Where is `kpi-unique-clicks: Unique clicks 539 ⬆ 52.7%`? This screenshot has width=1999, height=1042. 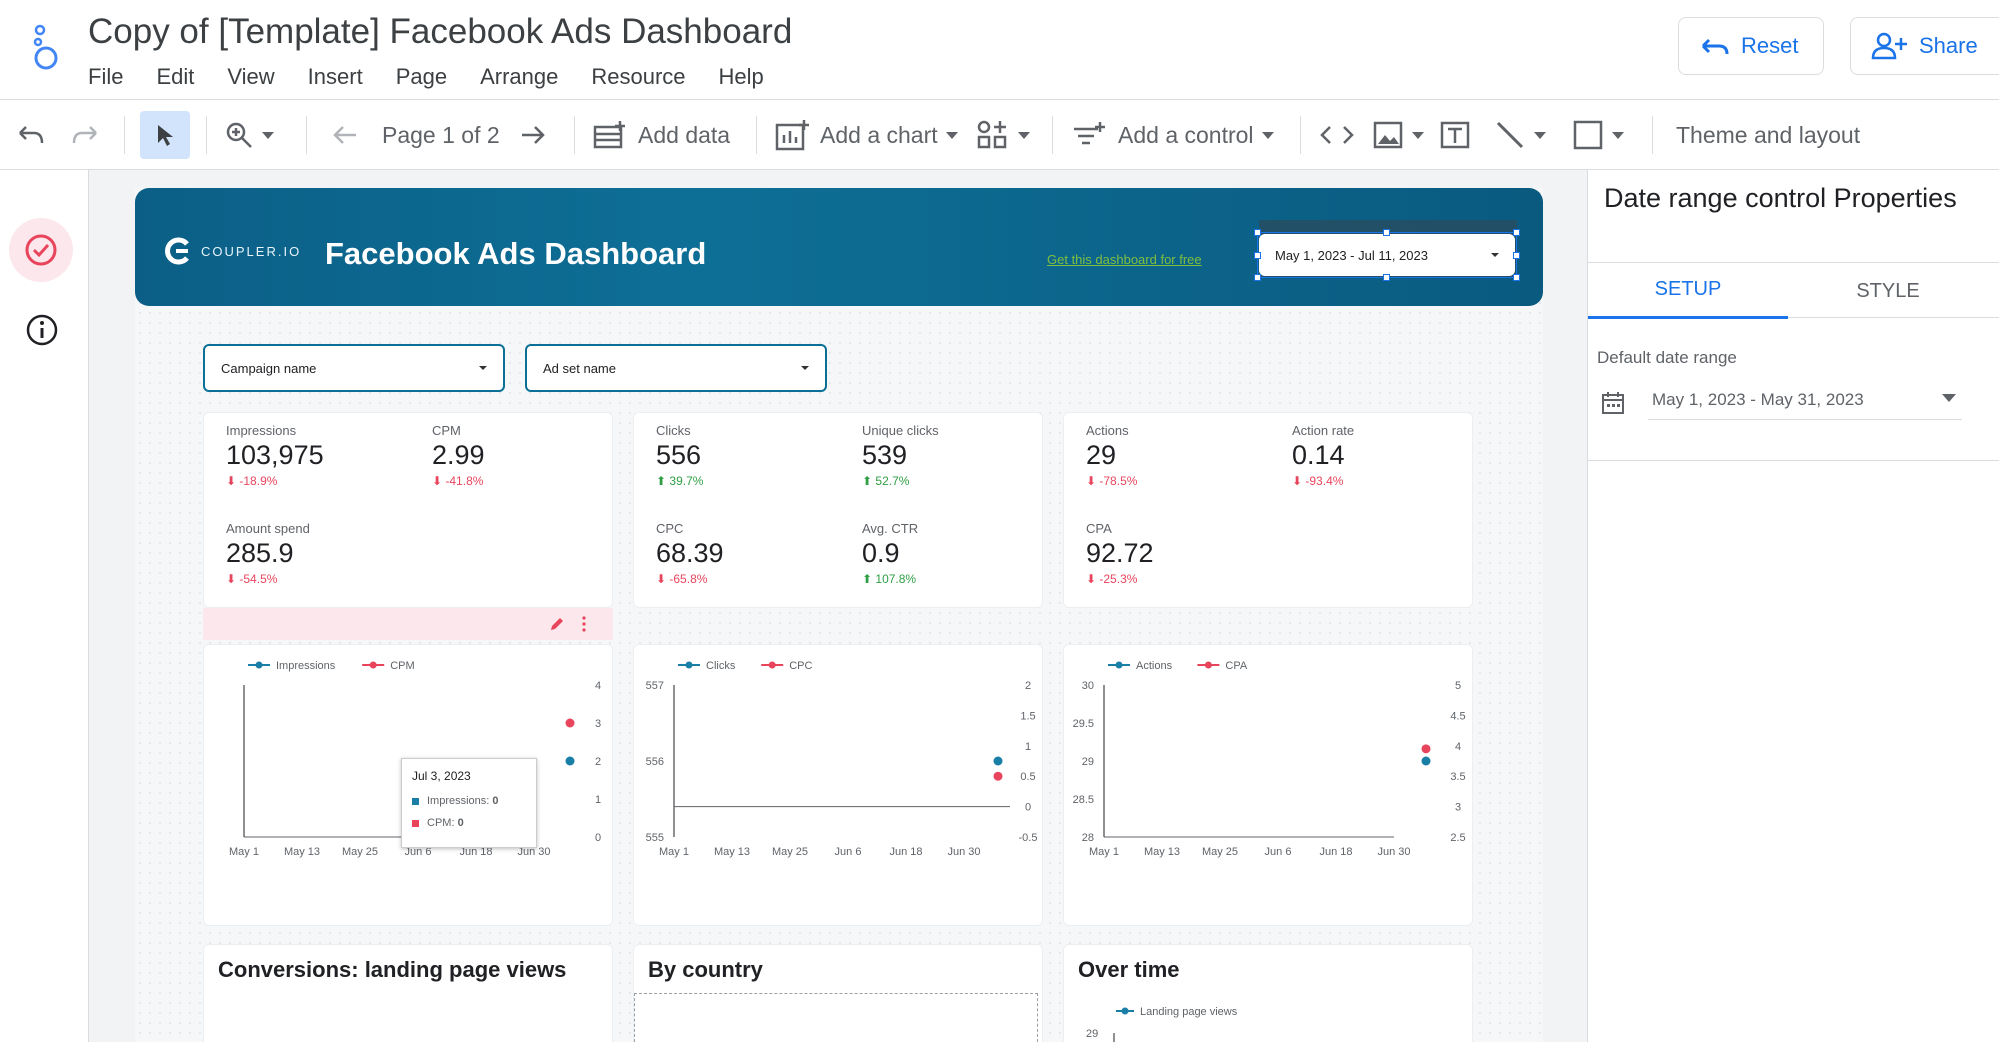
kpi-unique-clicks: Unique clicks 539 ⬆ 52.7% is located at coordinates (900, 455).